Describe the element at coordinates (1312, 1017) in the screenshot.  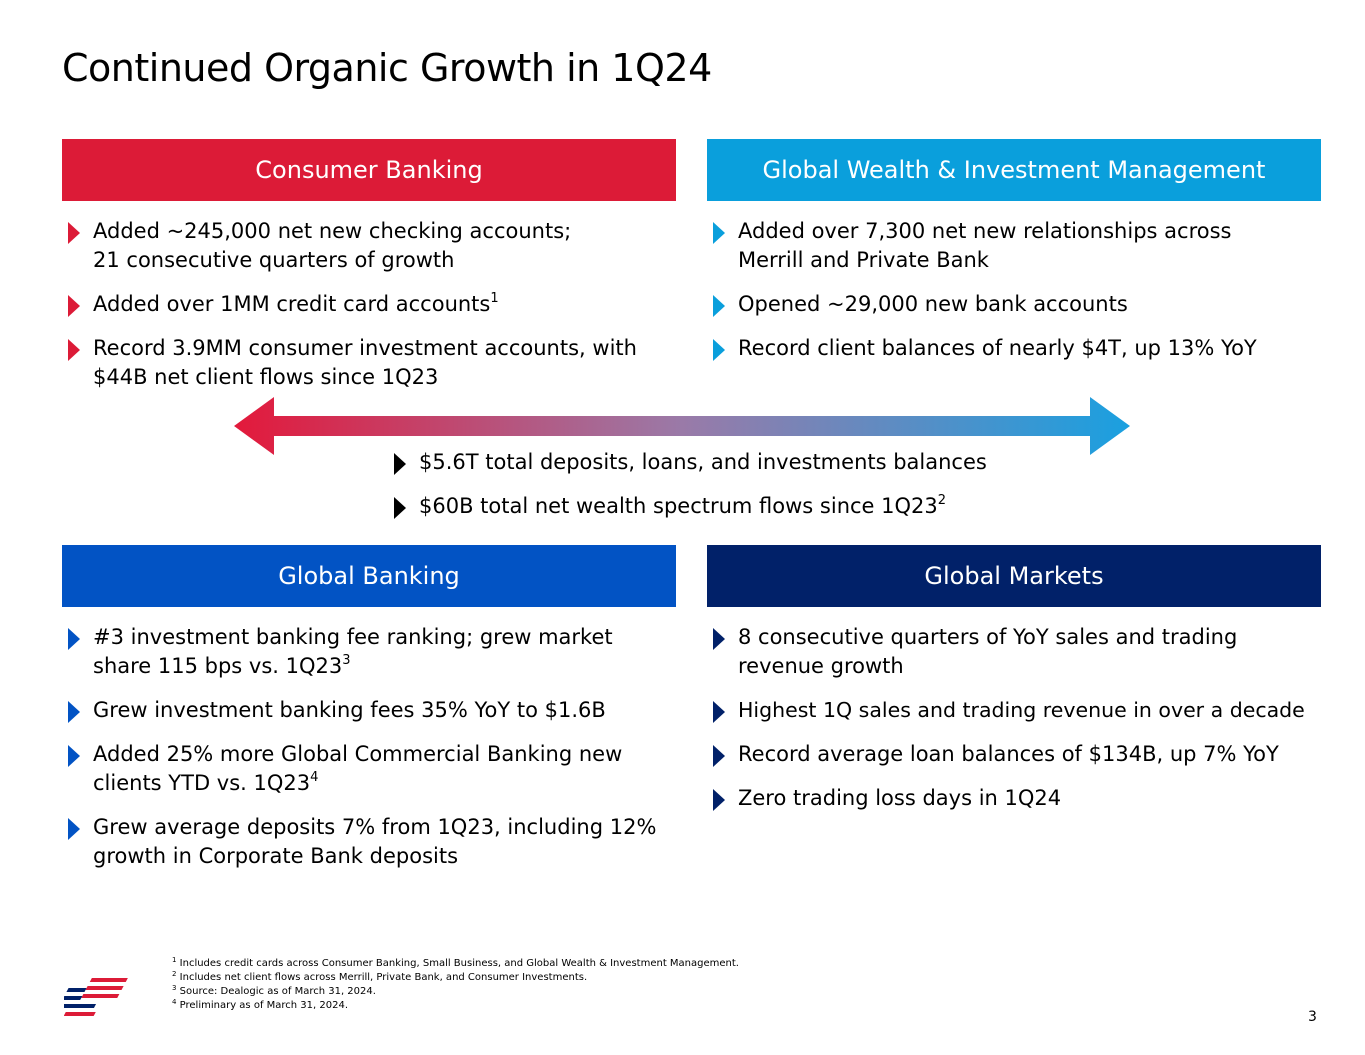
I see `page-number: 3` at that location.